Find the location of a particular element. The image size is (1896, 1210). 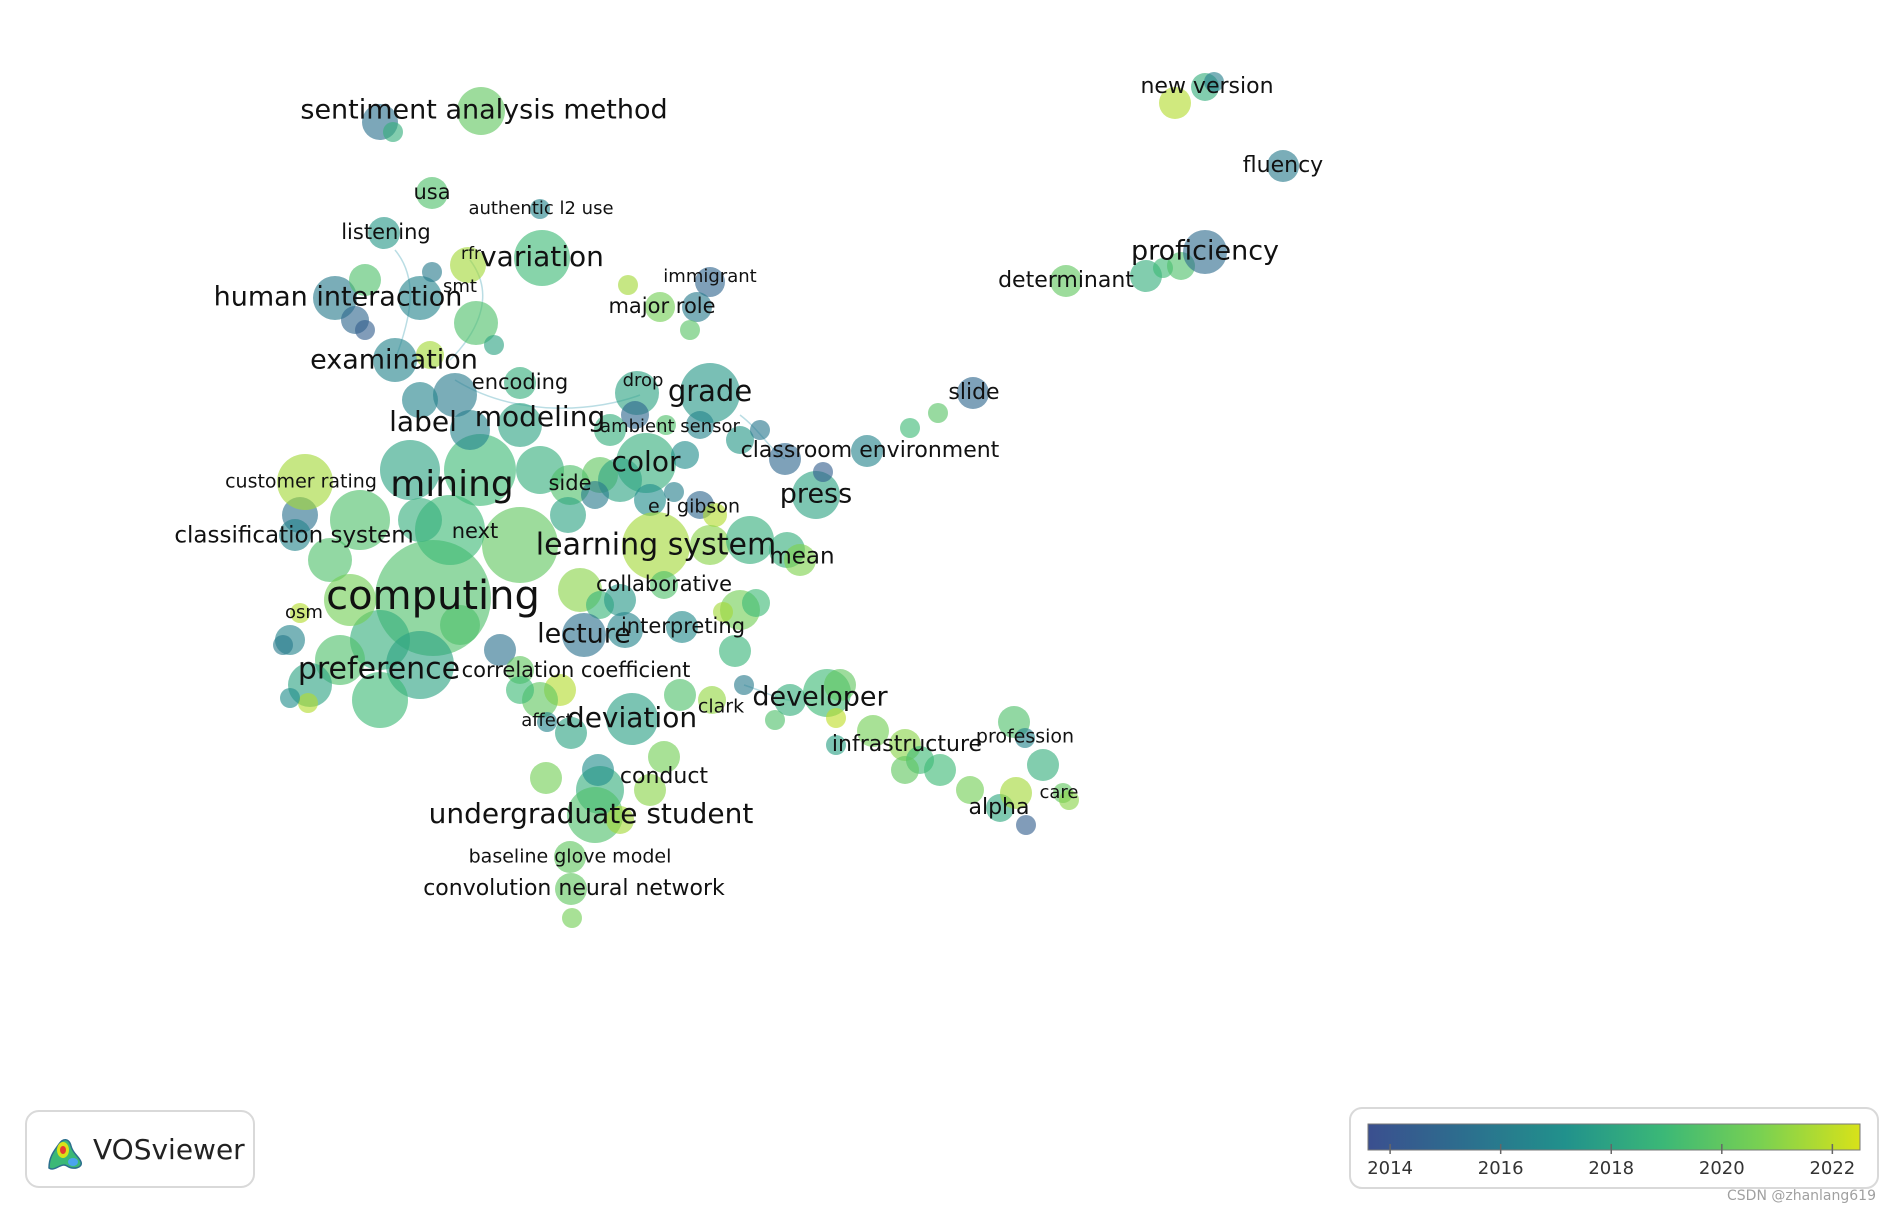

node-label-determinant: determinant is located at coordinates (1066, 280).